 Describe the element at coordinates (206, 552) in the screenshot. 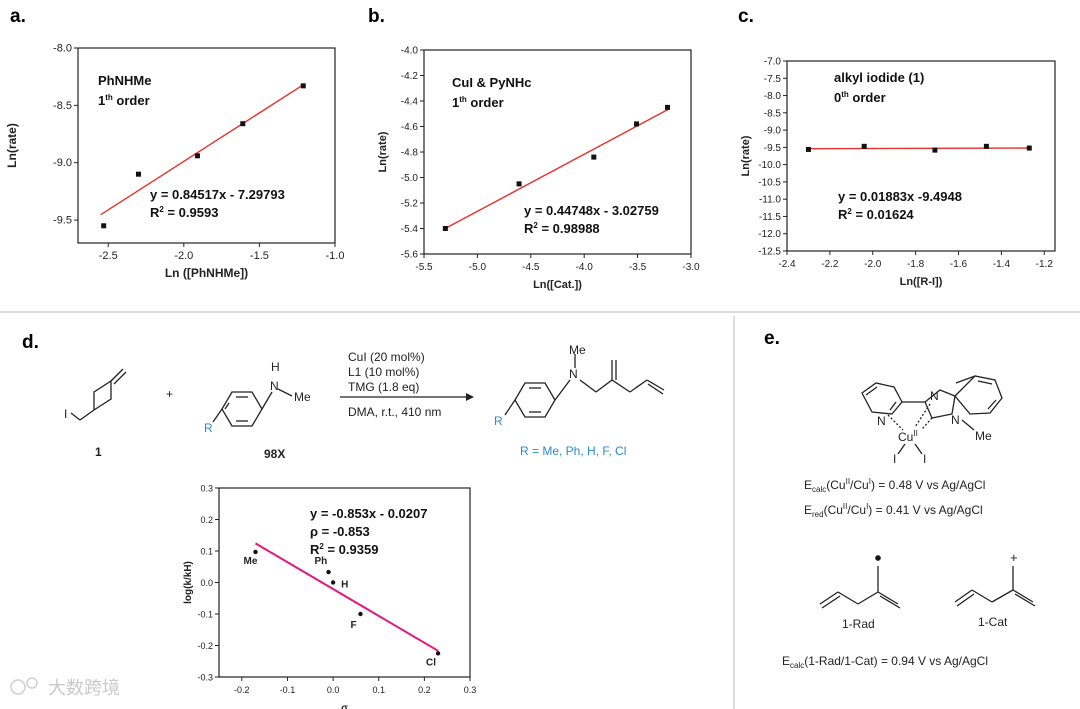

I see `y-tick-label: 0.1` at that location.